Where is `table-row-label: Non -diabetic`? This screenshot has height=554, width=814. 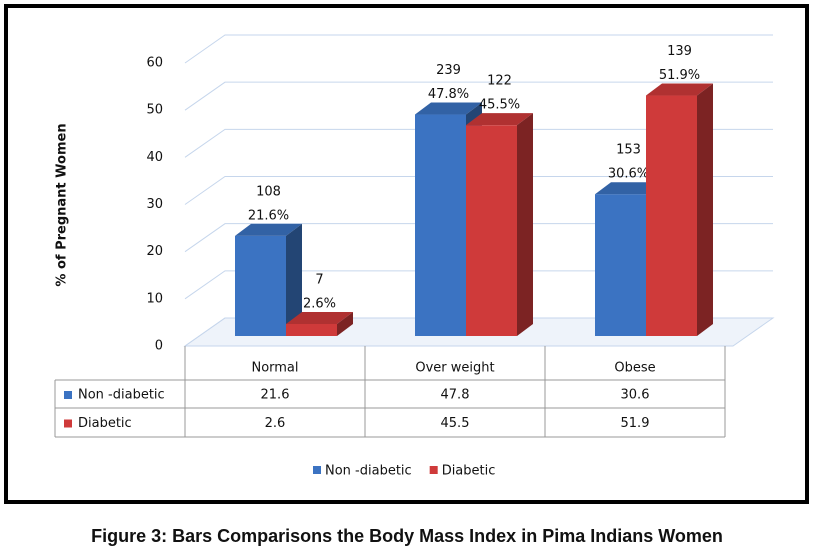 table-row-label: Non -diabetic is located at coordinates (121, 395).